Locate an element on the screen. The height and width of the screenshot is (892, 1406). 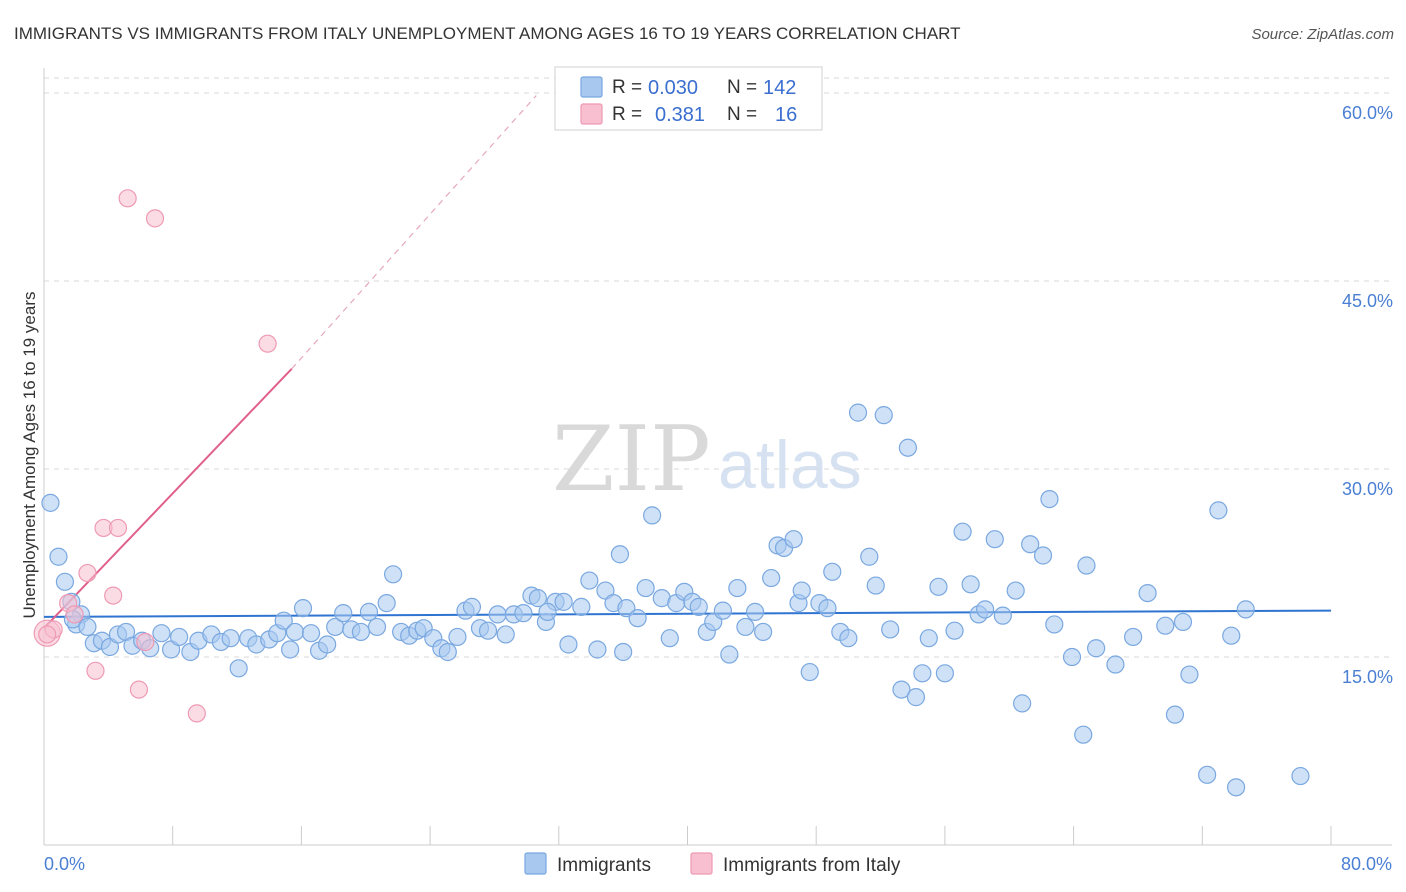
y-tick-label-60: 60.0% is located at coordinates (1367, 113).